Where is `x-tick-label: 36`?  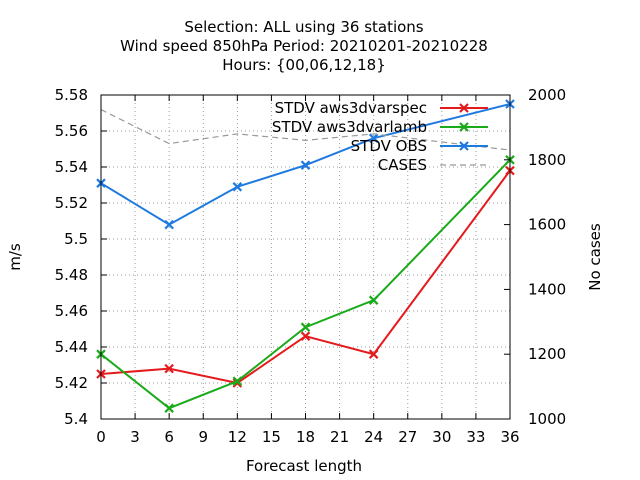
x-tick-label: 36 is located at coordinates (509, 437).